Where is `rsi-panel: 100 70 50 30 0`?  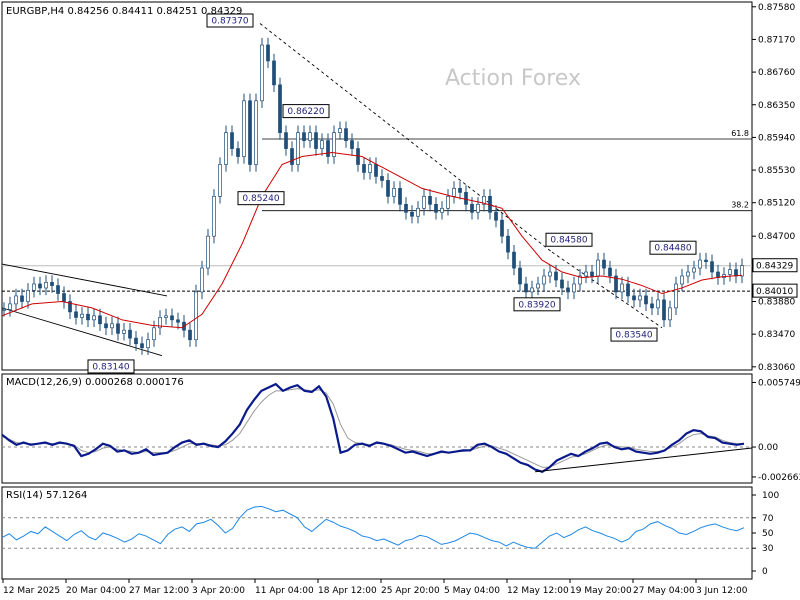 rsi-panel: 100 70 50 30 0 is located at coordinates (390, 534).